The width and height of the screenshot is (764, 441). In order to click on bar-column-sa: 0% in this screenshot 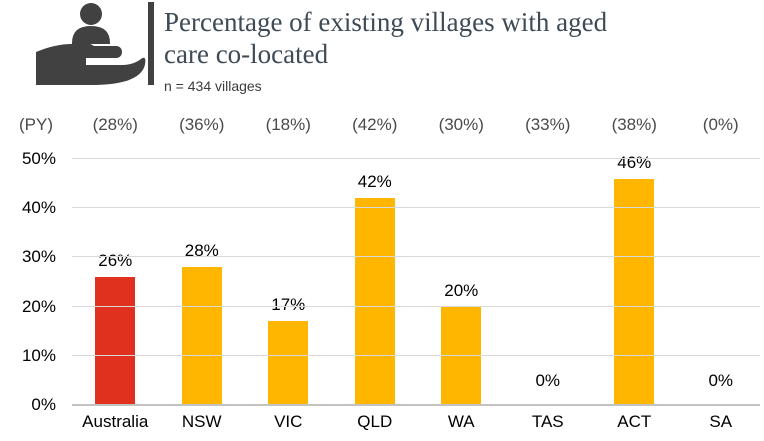, I will do `click(721, 282)`.